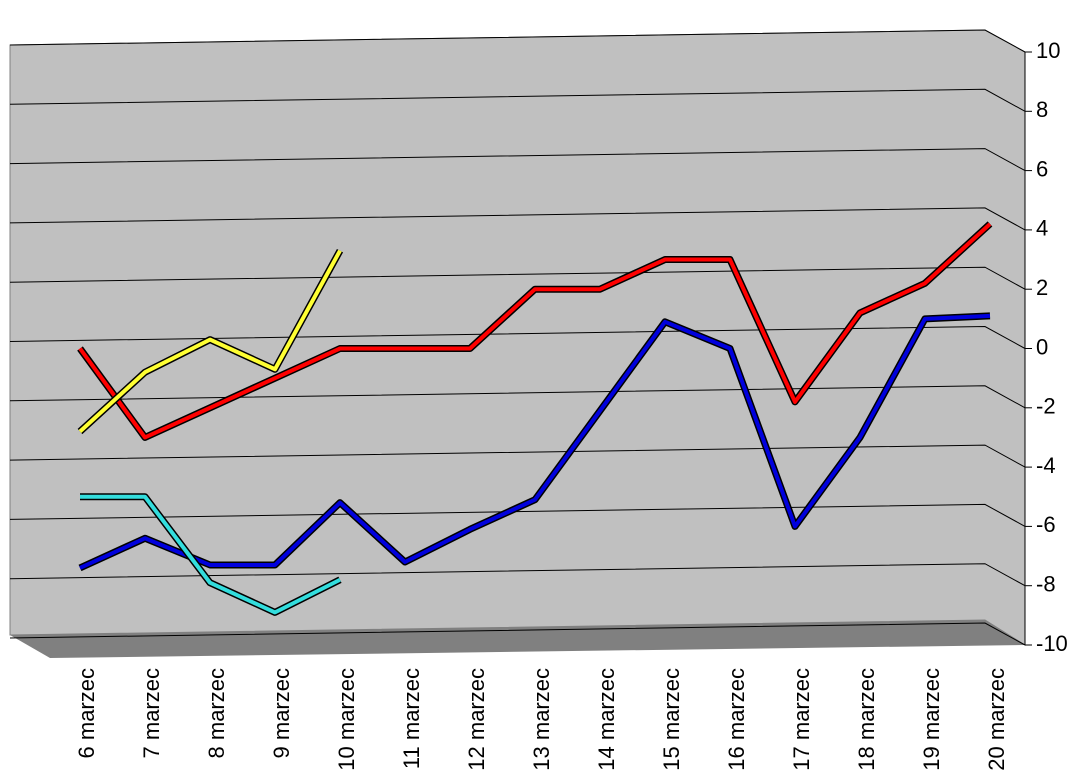  What do you see at coordinates (541, 719) in the screenshot?
I see `x-tick-label: 13 marzec` at bounding box center [541, 719].